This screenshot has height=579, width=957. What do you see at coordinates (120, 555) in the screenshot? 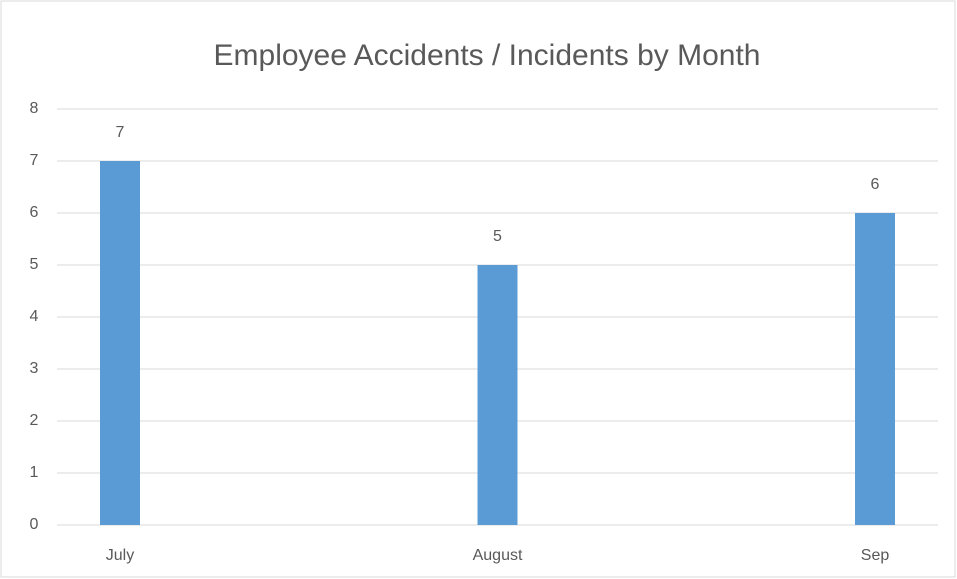
I see `x-tick-label: July` at bounding box center [120, 555].